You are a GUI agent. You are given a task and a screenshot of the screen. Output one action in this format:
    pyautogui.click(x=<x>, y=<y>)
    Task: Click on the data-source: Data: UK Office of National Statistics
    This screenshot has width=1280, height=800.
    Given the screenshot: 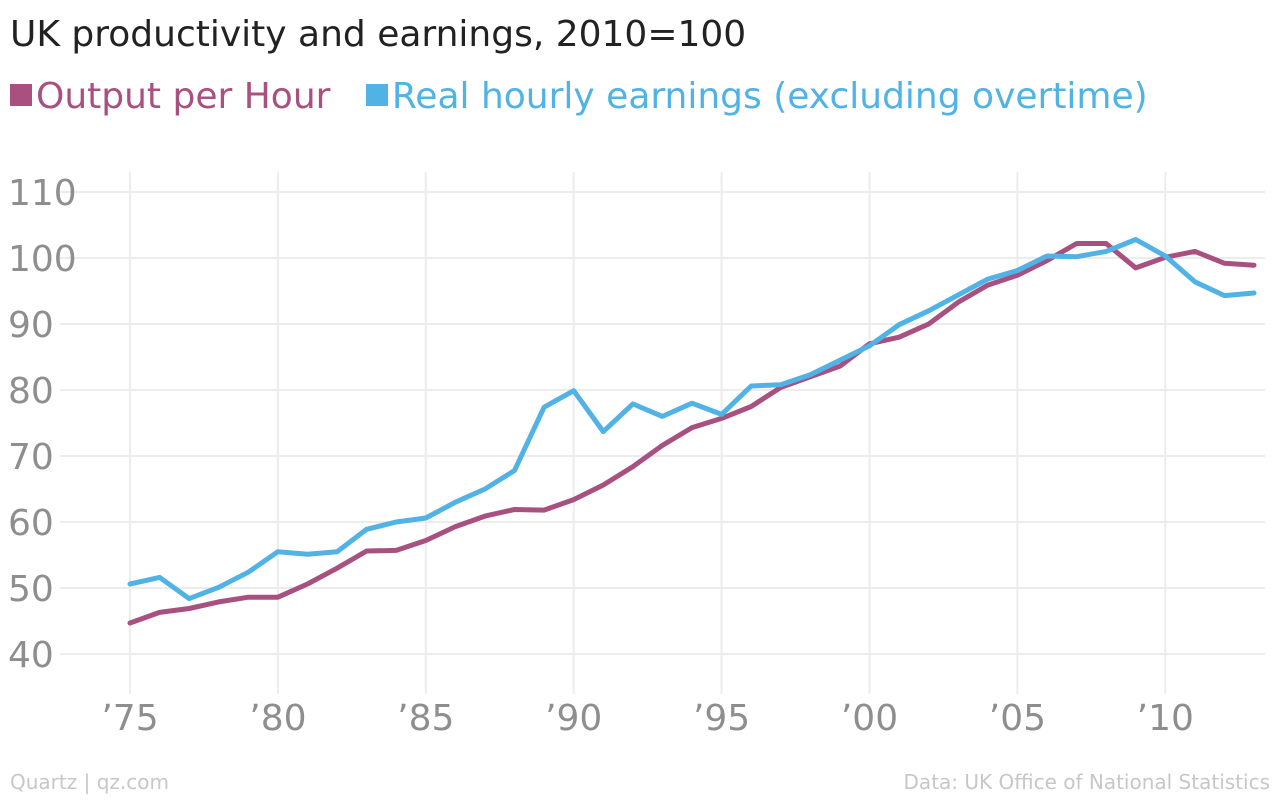 What is the action you would take?
    pyautogui.click(x=1086, y=782)
    